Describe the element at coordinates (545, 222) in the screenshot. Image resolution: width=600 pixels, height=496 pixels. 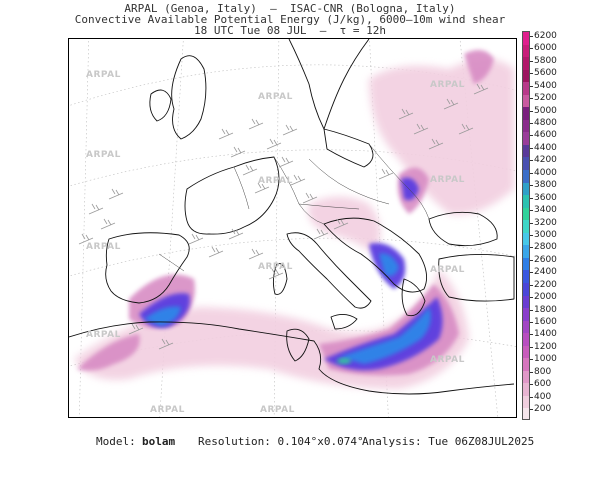
I see `colorbar-label: 3200` at that location.